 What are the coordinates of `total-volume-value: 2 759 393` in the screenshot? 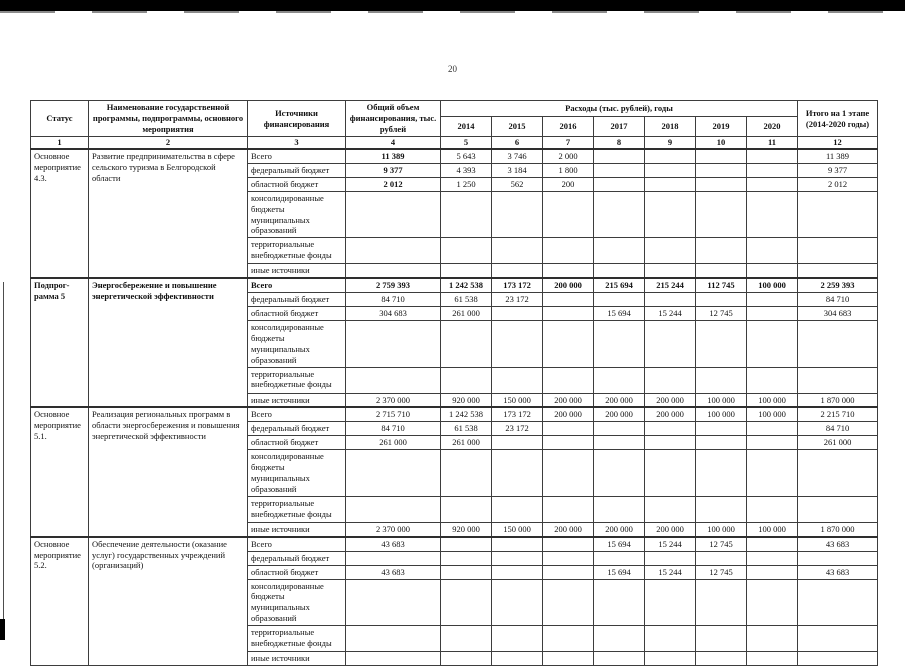 It's located at (393, 285).